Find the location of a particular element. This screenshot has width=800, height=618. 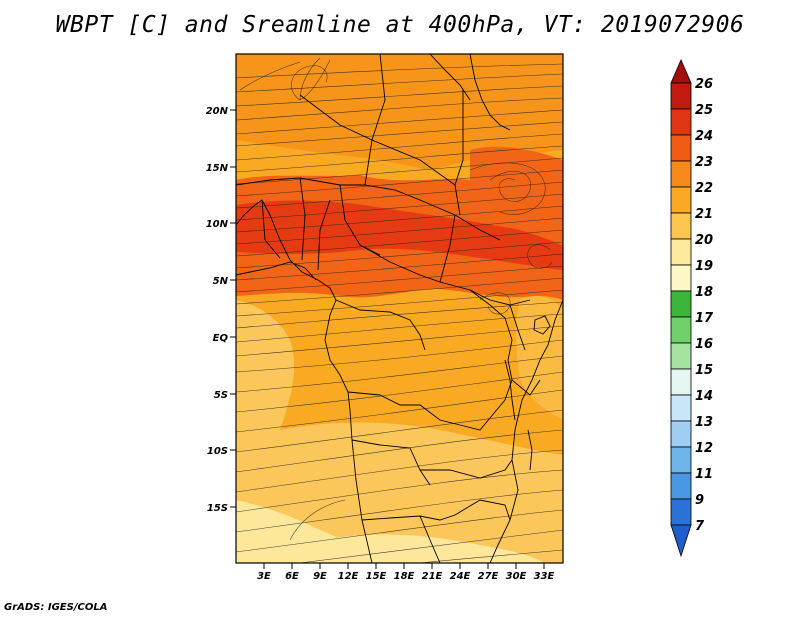

colorbar-label-21: 21 is located at coordinates (704, 214).